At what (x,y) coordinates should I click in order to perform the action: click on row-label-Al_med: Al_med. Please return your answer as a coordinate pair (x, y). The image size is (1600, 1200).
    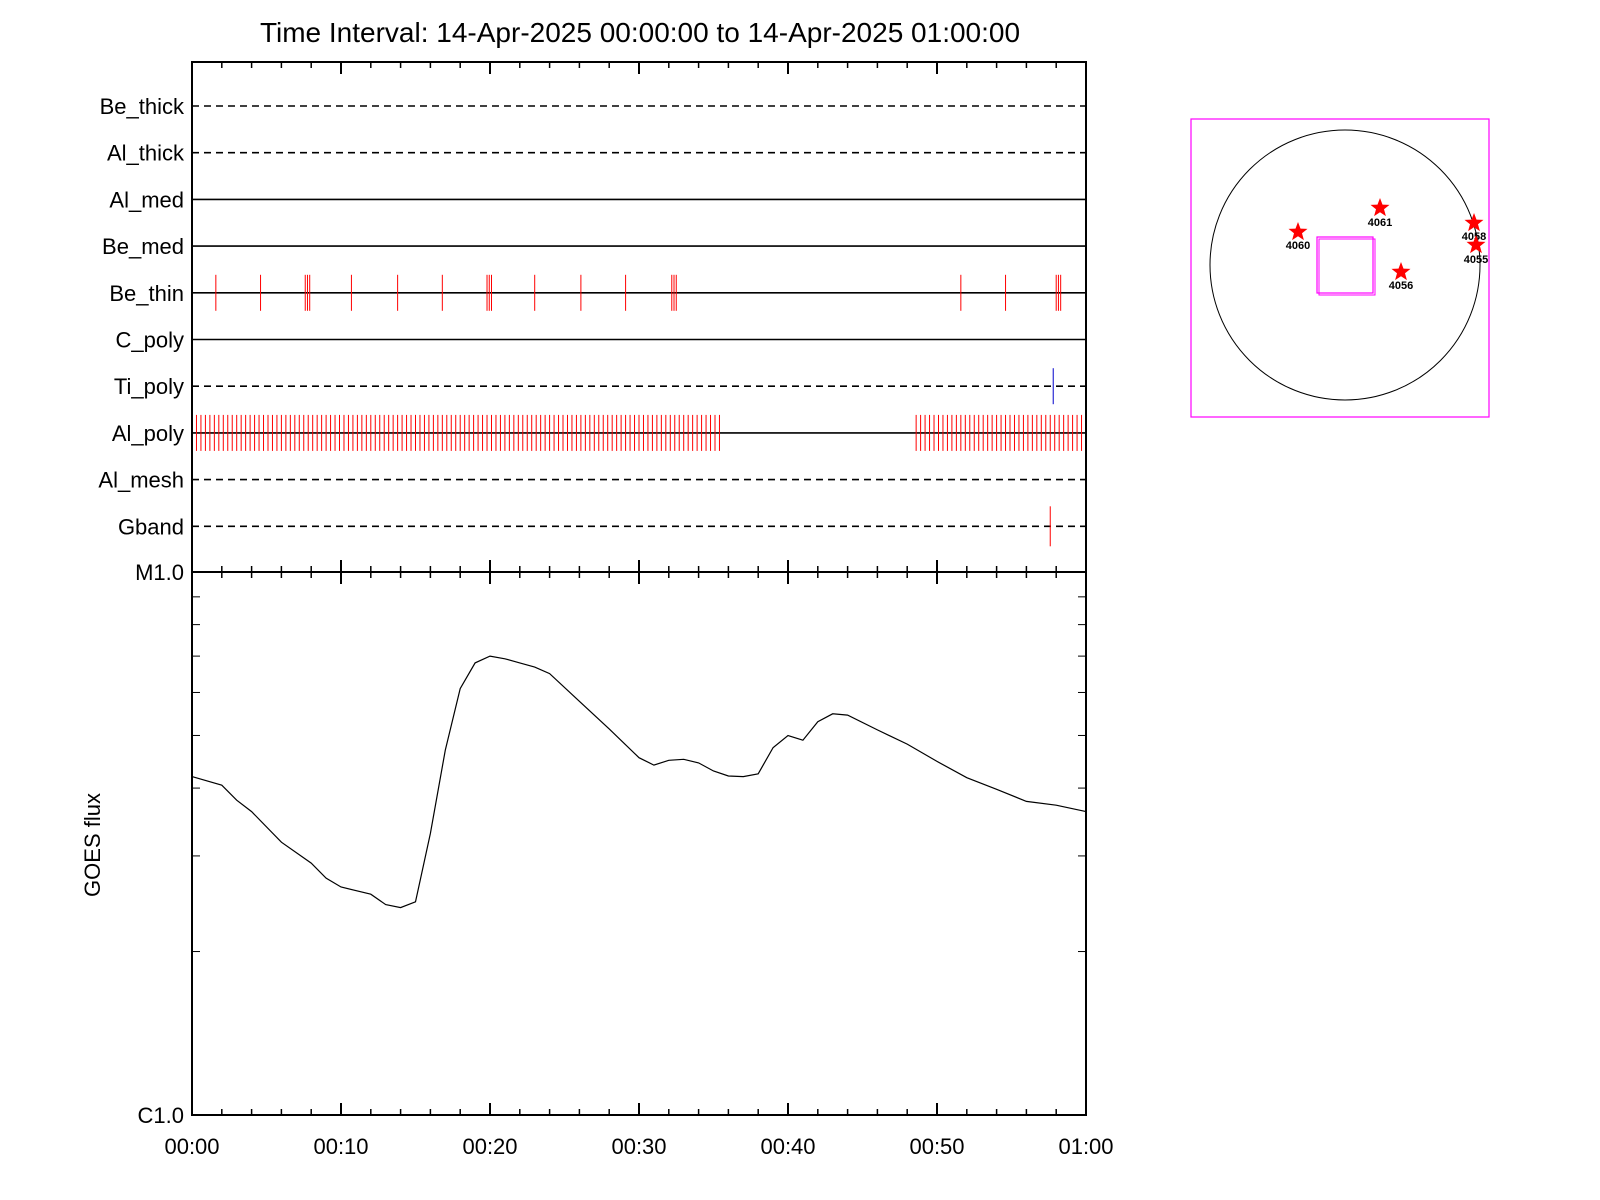
    Looking at the image, I should click on (146, 199).